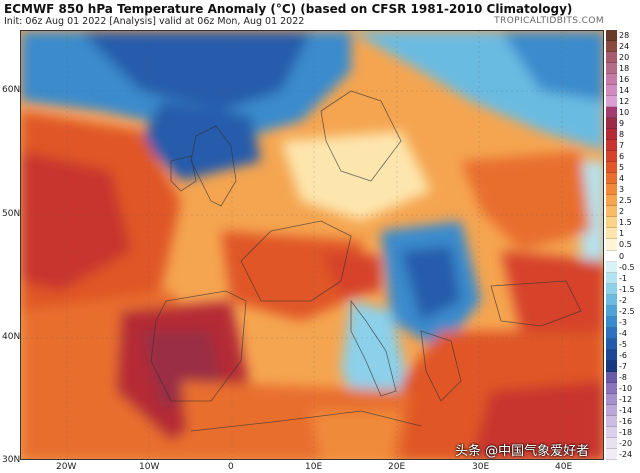 This screenshot has height=473, width=640. I want to click on legend-entry: -1.5, so click(623, 289).